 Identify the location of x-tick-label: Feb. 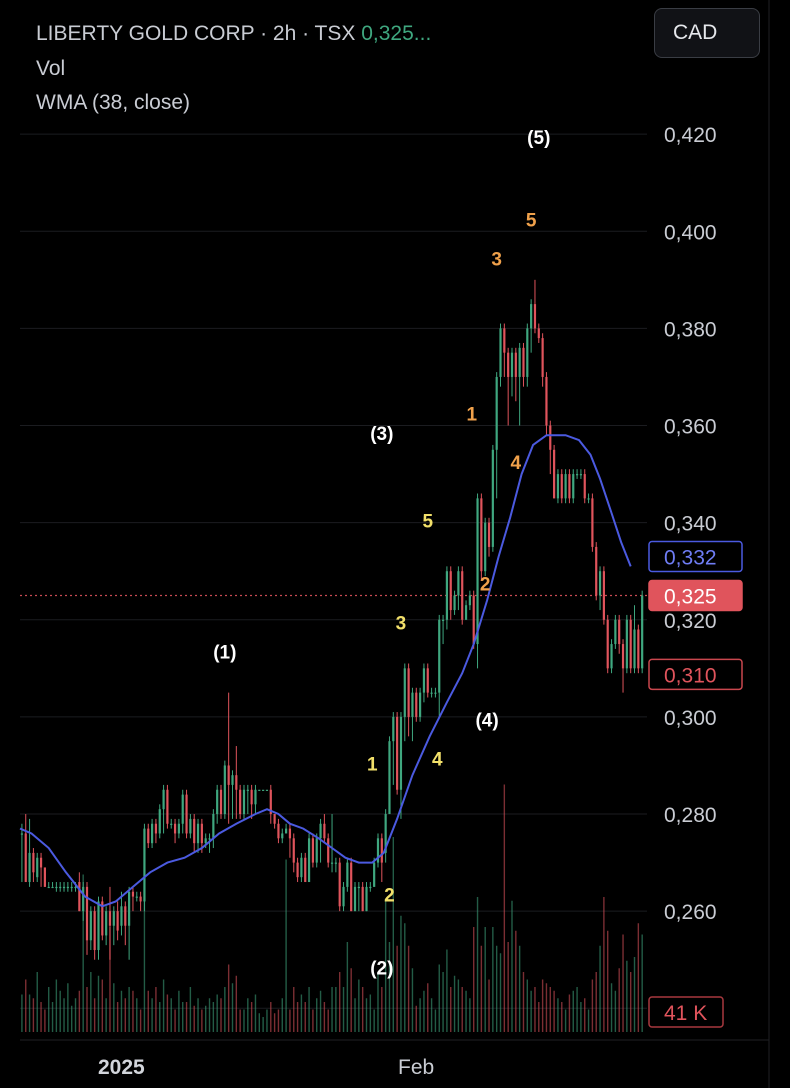
(416, 1067).